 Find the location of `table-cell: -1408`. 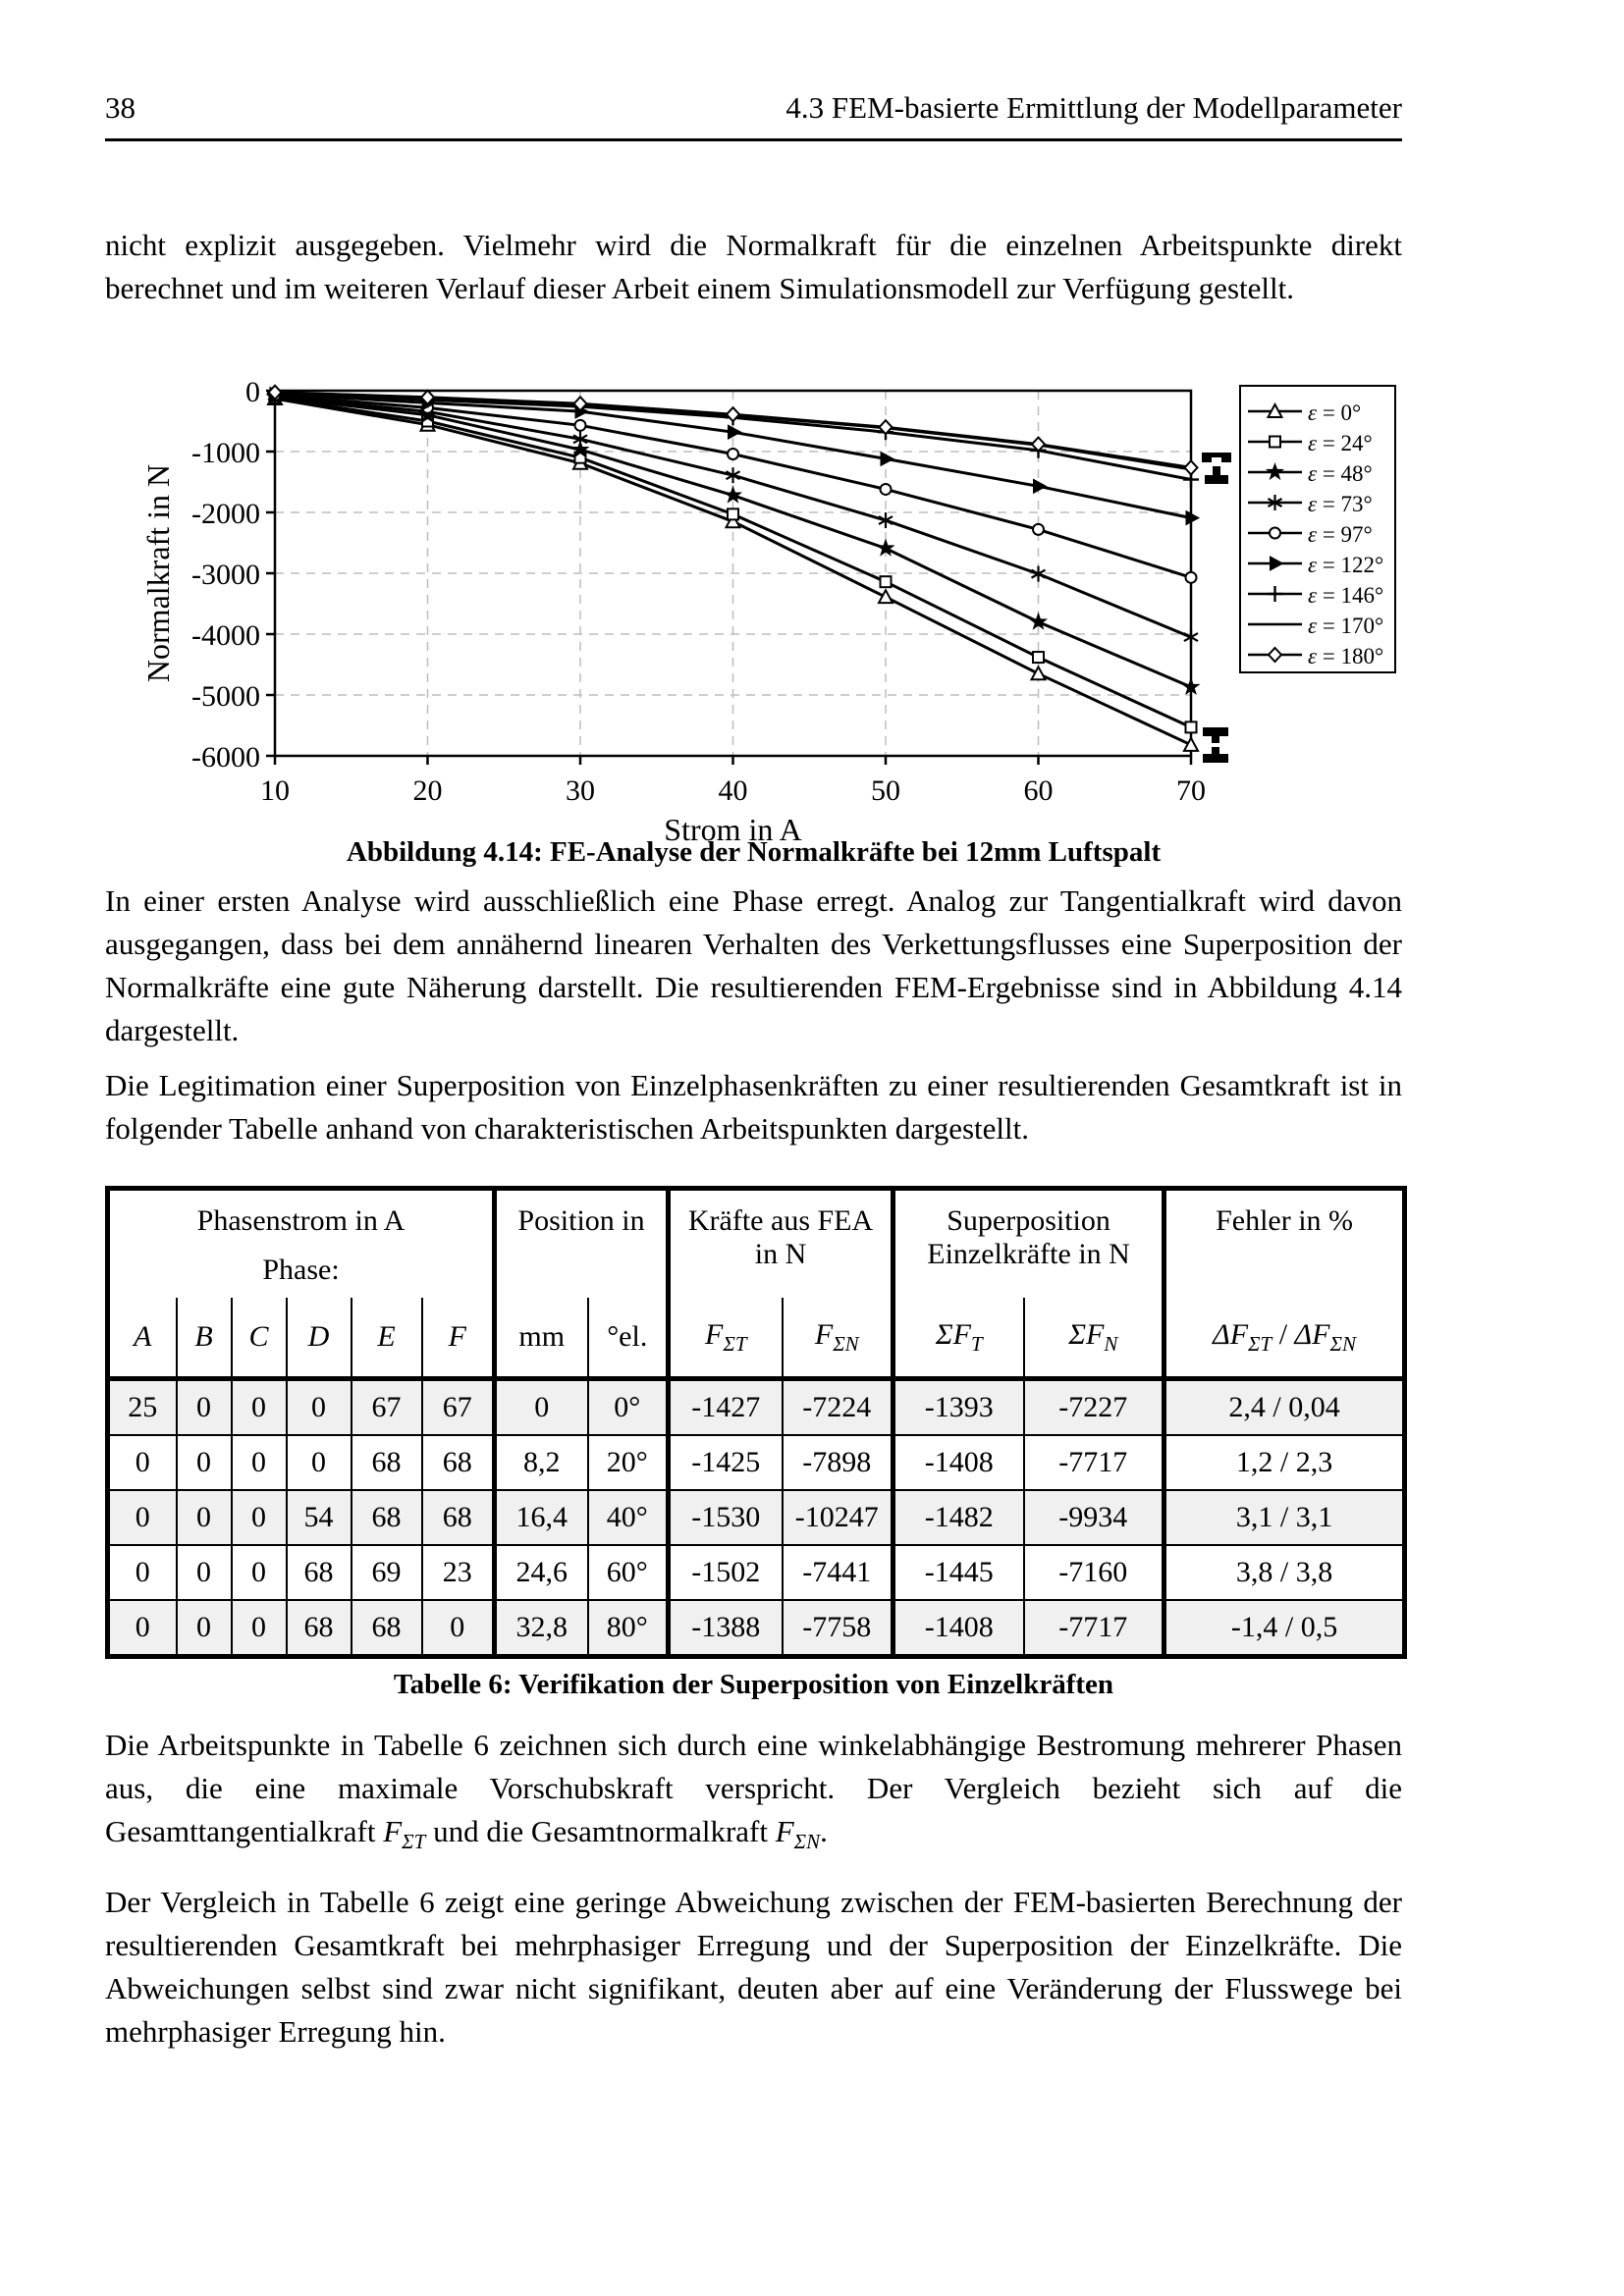

table-cell: -1408 is located at coordinates (958, 1628).